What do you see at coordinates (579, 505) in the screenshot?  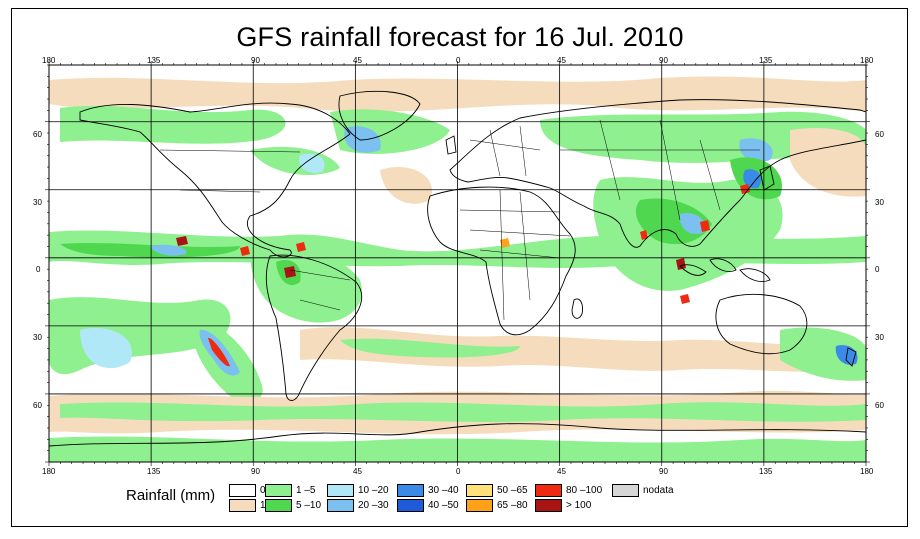 I see `legend-label-11: > 100` at bounding box center [579, 505].